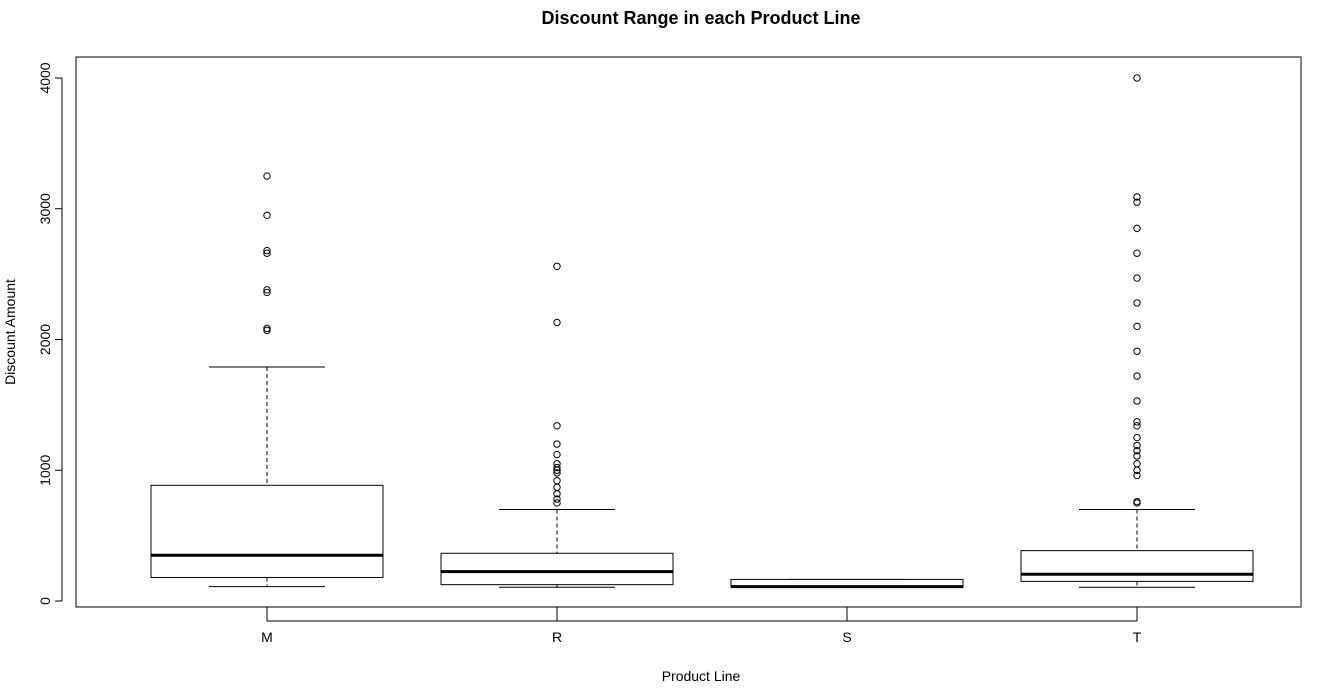  Describe the element at coordinates (701, 18) in the screenshot. I see `chart-title: Discount Range in each Product Line` at that location.